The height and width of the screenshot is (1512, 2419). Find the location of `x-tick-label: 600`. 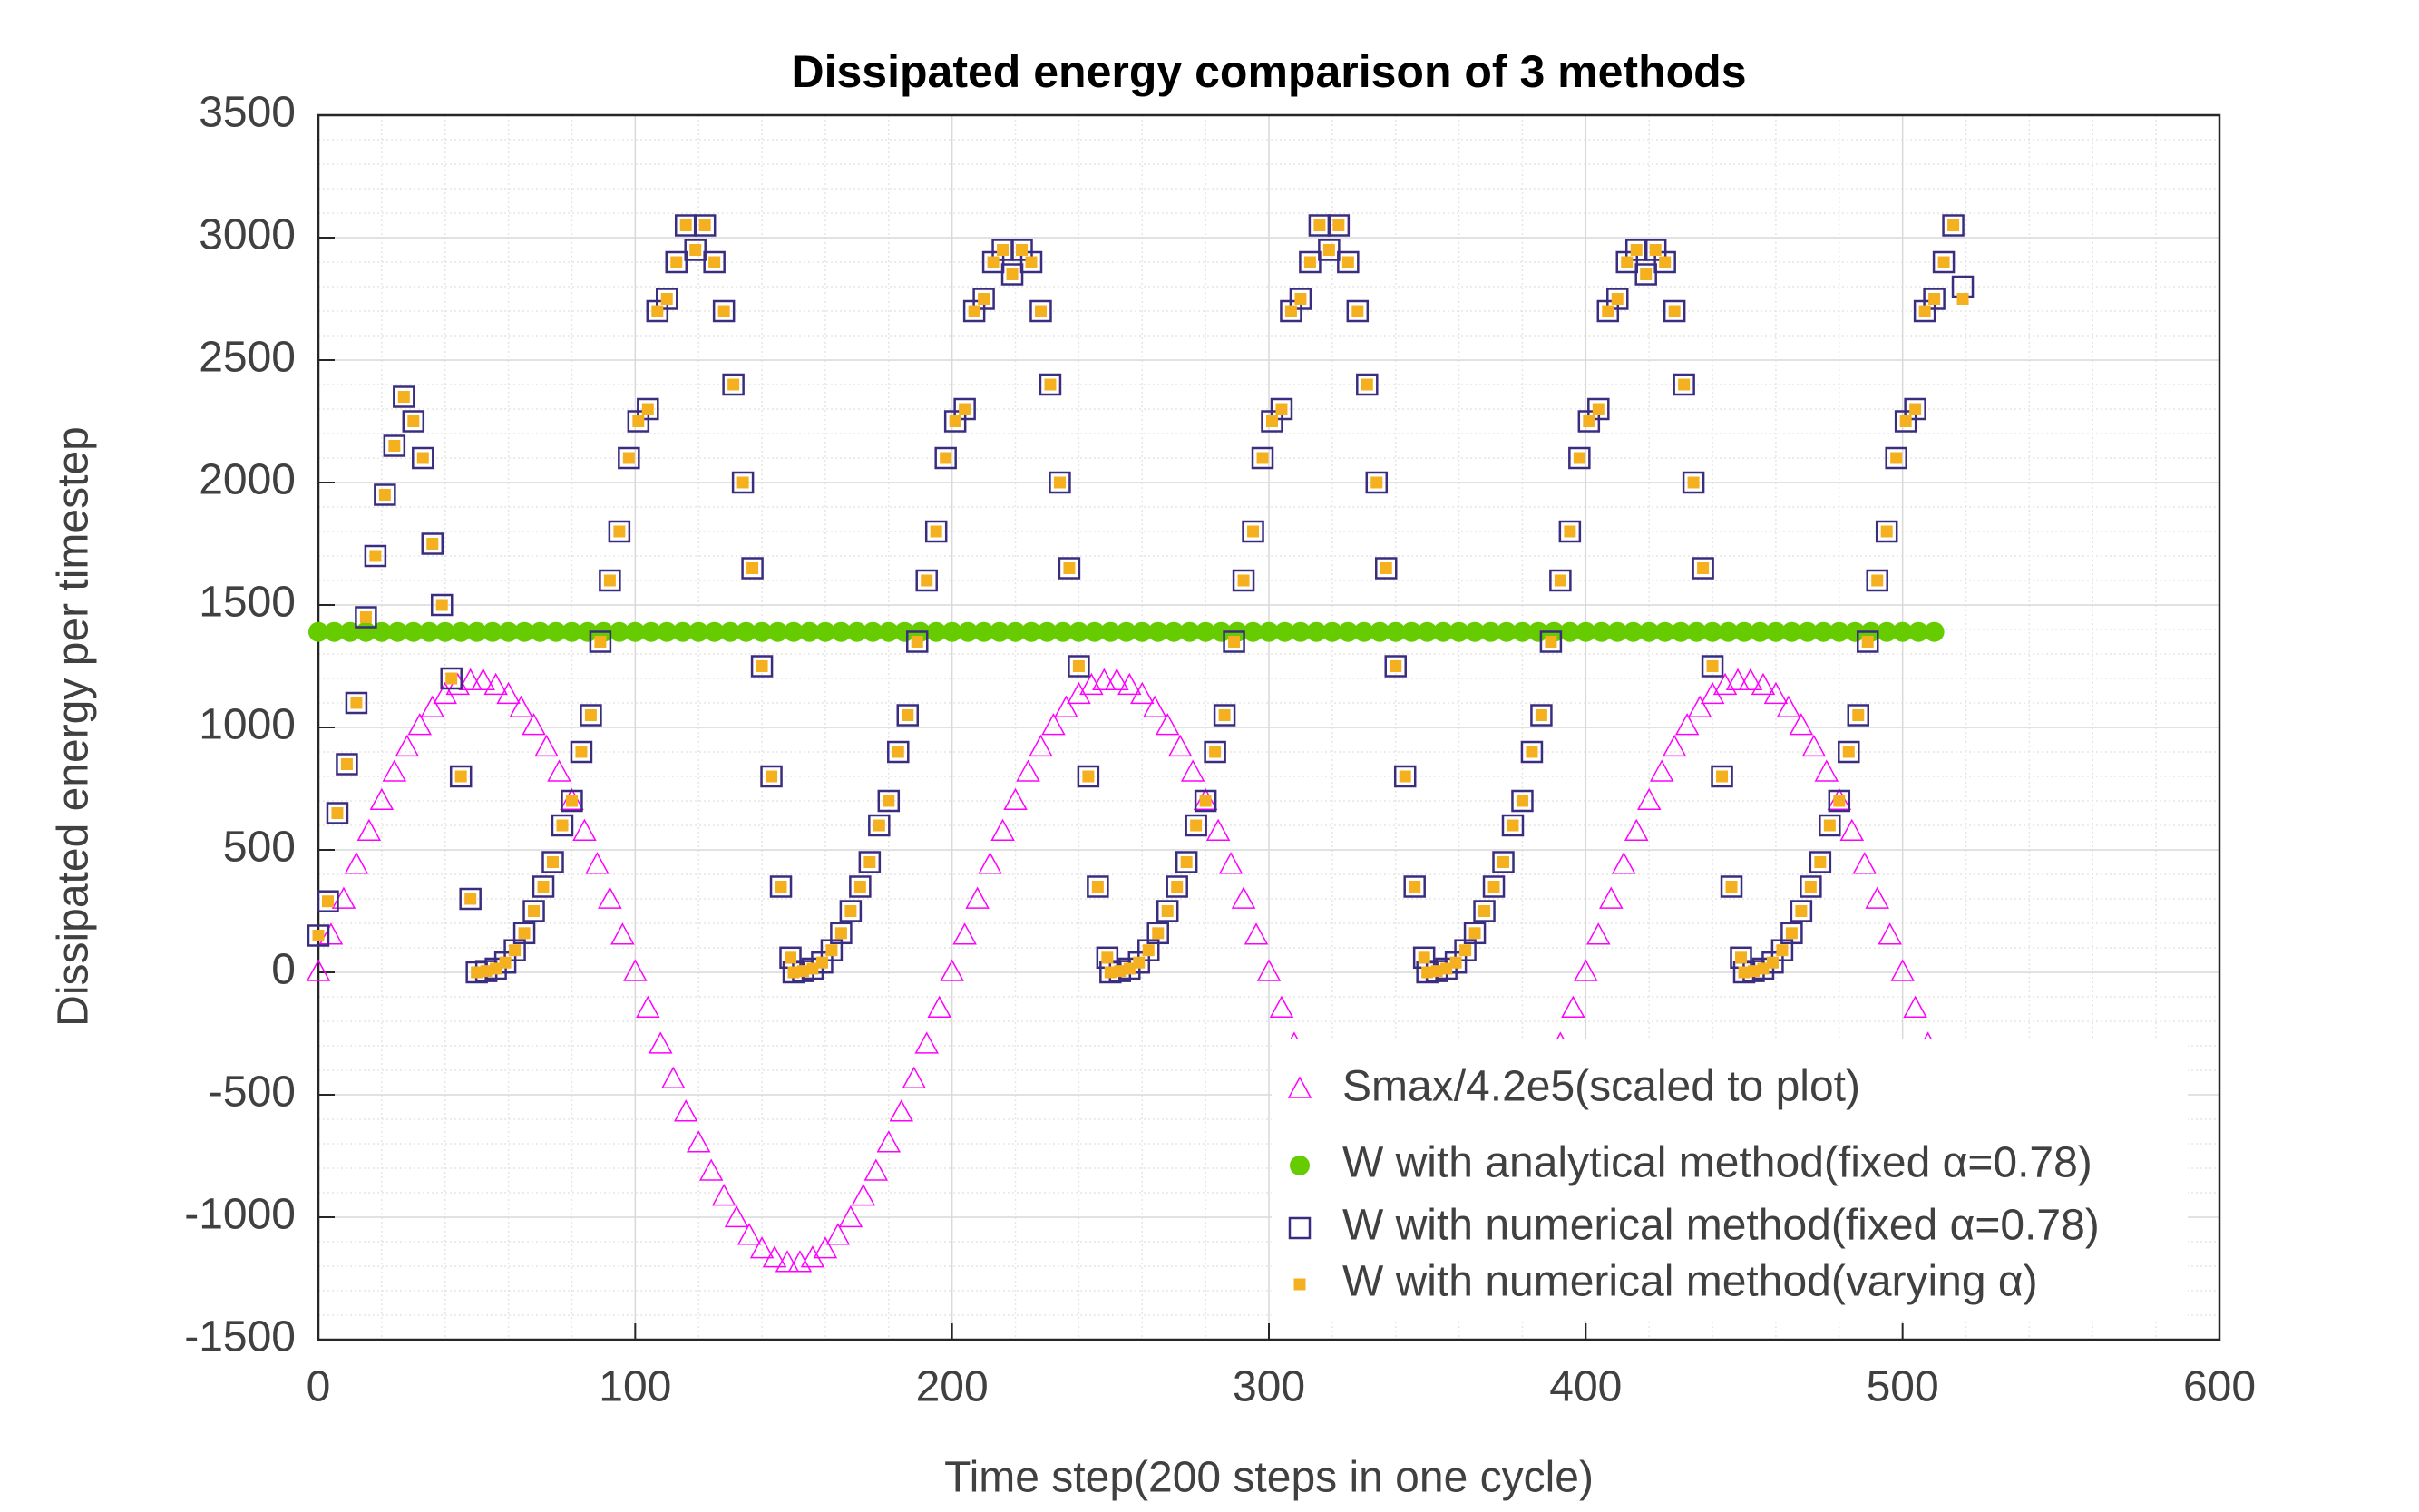

x-tick-label: 600 is located at coordinates (2220, 1387).